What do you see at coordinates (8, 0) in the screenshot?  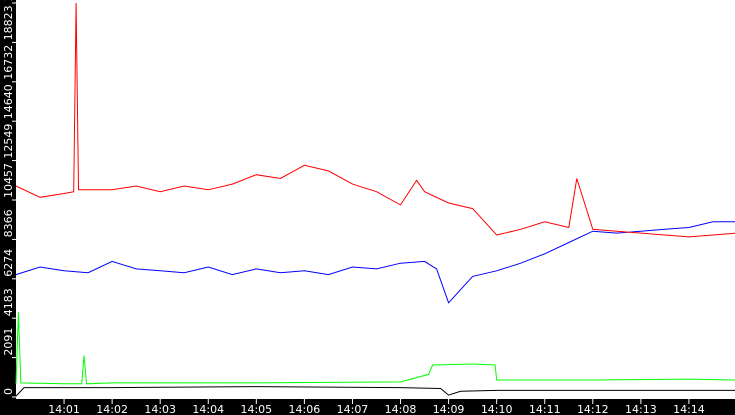 I see `y-tick-label: 20915` at bounding box center [8, 0].